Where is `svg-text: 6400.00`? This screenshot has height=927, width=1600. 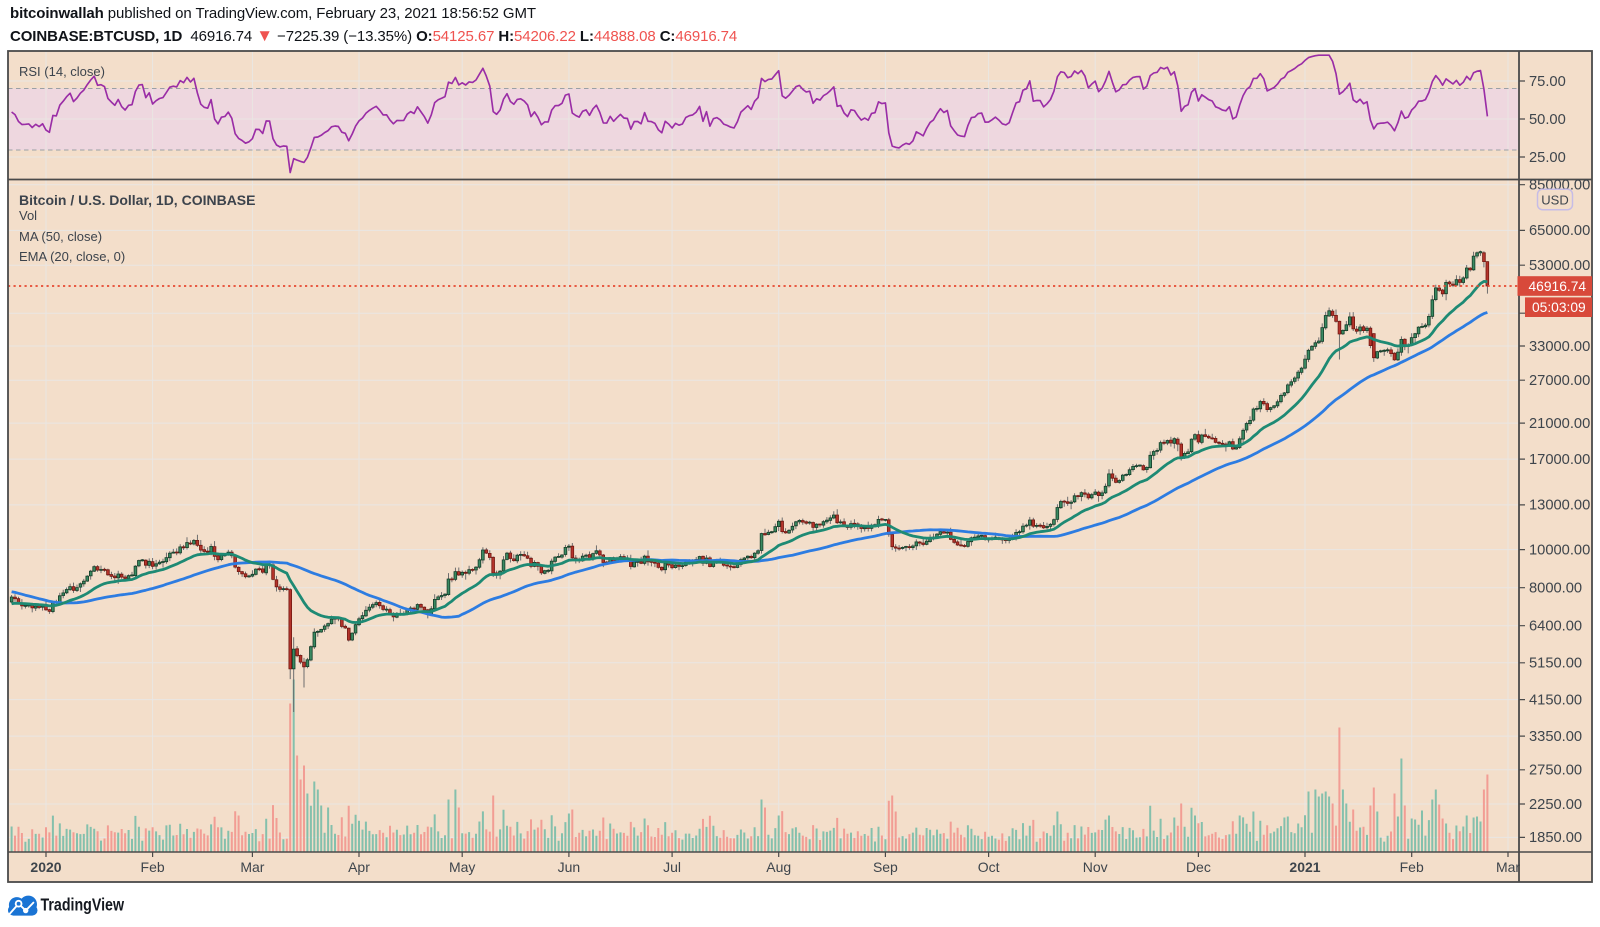
svg-text: 6400.00 is located at coordinates (1555, 627).